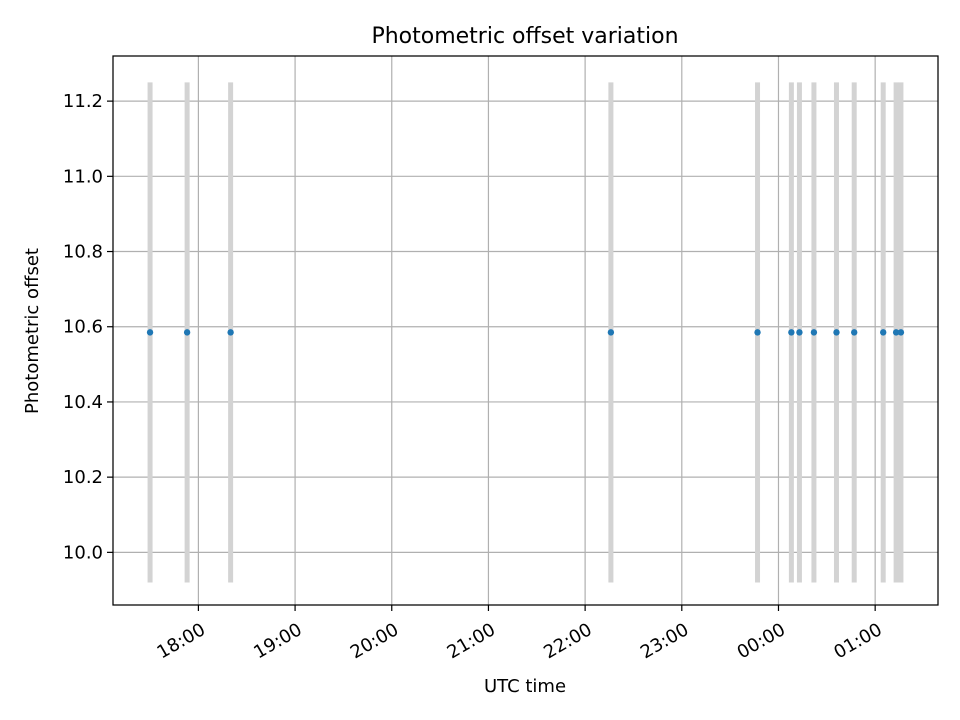 Image resolution: width=960 pixels, height=720 pixels. What do you see at coordinates (83, 176) in the screenshot?
I see `y-tick-label: 11.0` at bounding box center [83, 176].